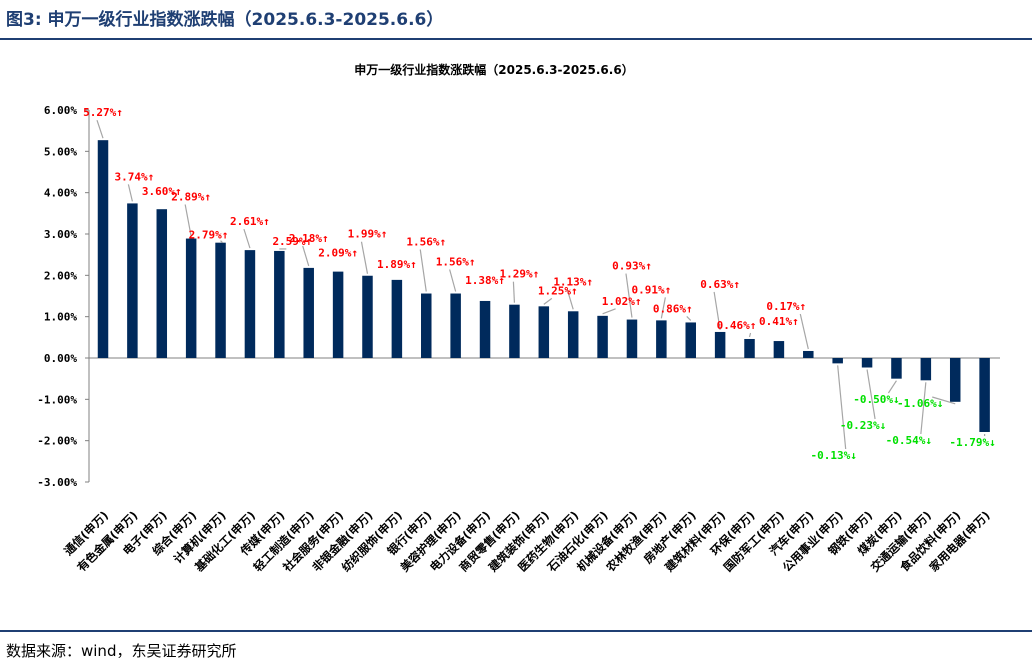 The height and width of the screenshot is (665, 1032). What do you see at coordinates (60, 110) in the screenshot?
I see `y-tick-label: 6.00%` at bounding box center [60, 110].